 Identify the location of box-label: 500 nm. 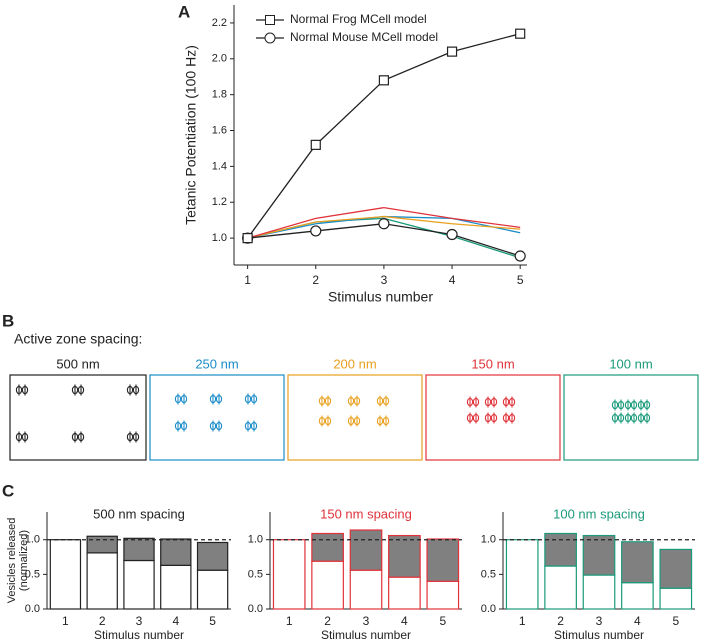
(77, 363).